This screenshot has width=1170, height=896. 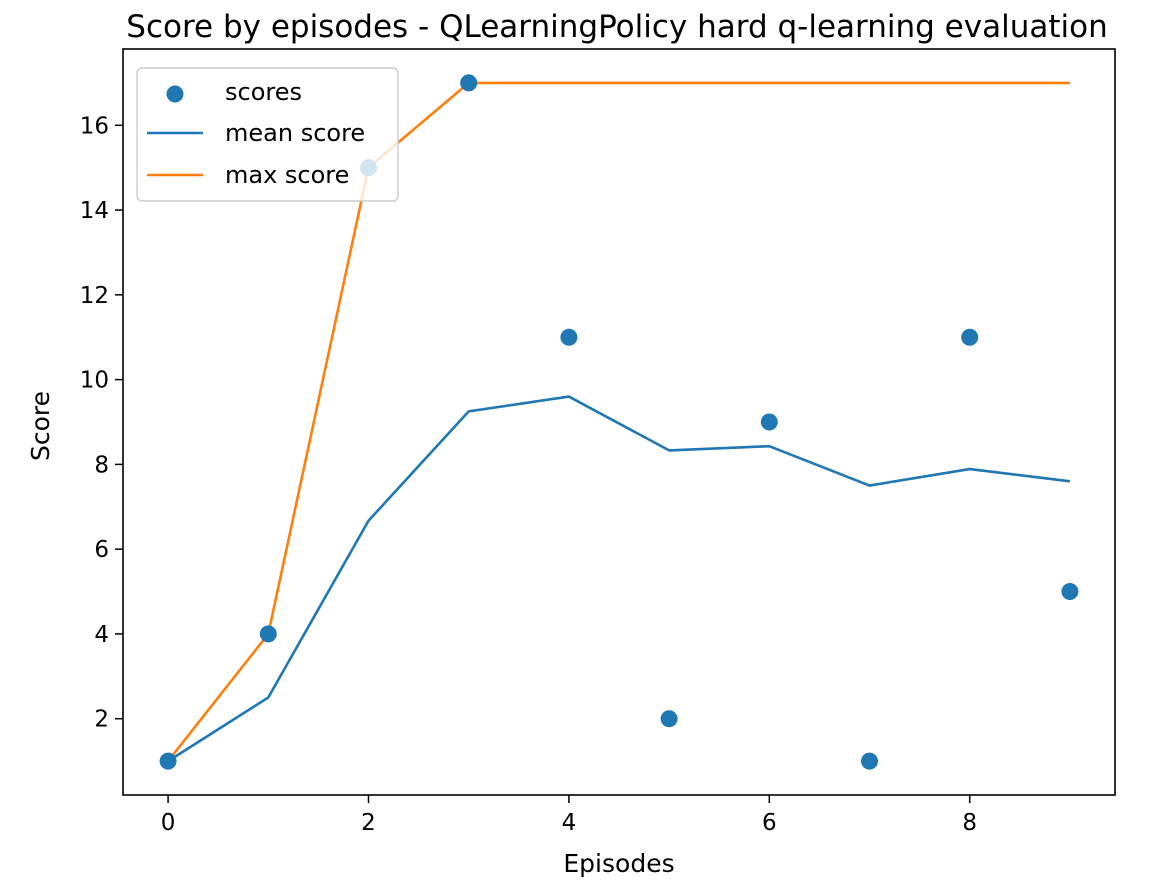 I want to click on x-axis-label: Episodes, so click(x=618, y=863).